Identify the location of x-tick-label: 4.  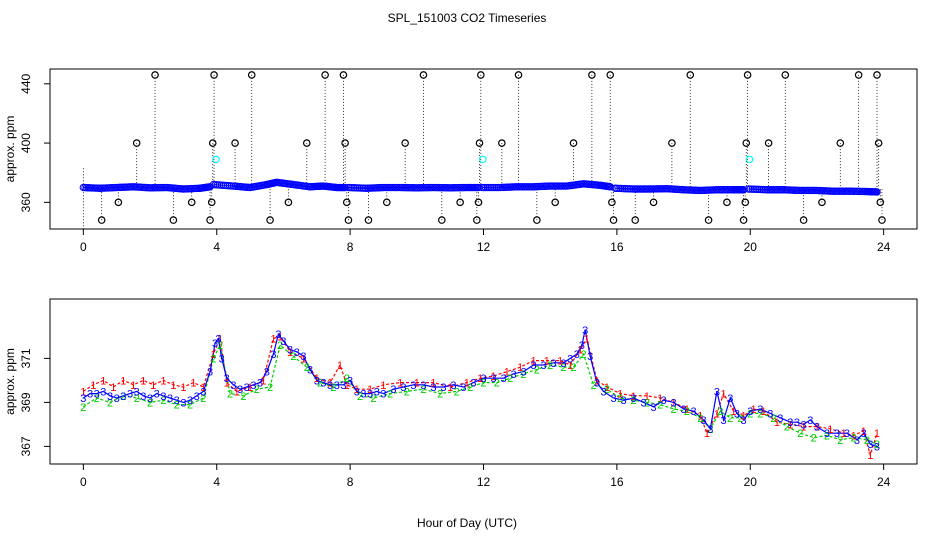
(216, 247).